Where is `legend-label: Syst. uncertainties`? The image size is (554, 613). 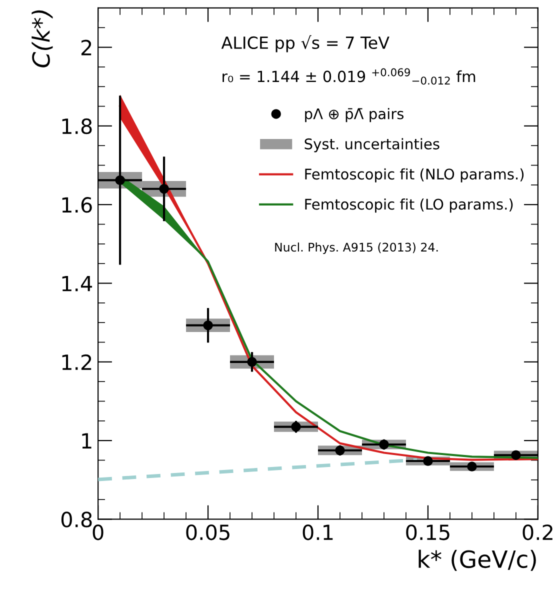 legend-label: Syst. uncertainties is located at coordinates (372, 145).